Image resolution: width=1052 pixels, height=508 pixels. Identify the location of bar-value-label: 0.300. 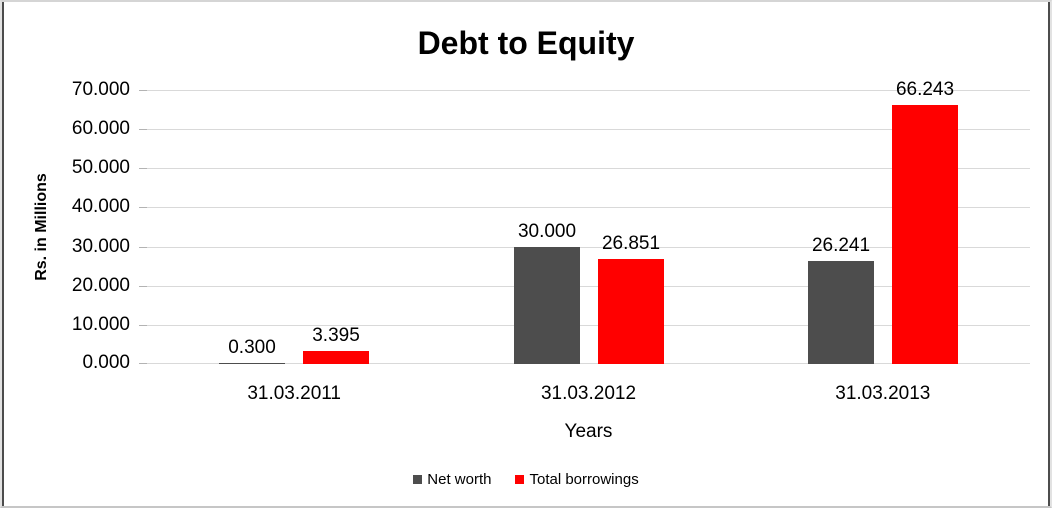
(252, 347).